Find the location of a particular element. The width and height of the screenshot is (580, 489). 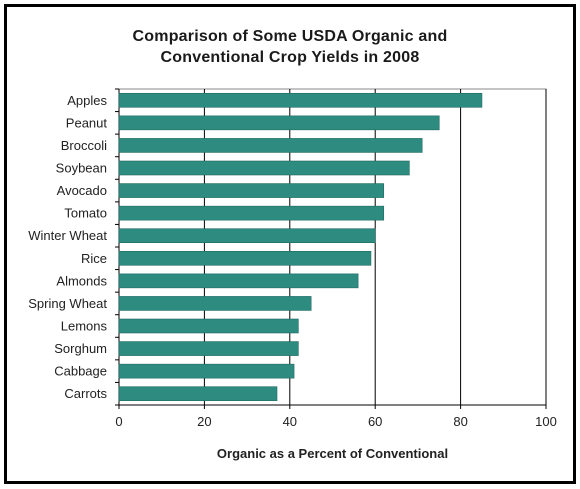

bar-cabbage is located at coordinates (206, 371).